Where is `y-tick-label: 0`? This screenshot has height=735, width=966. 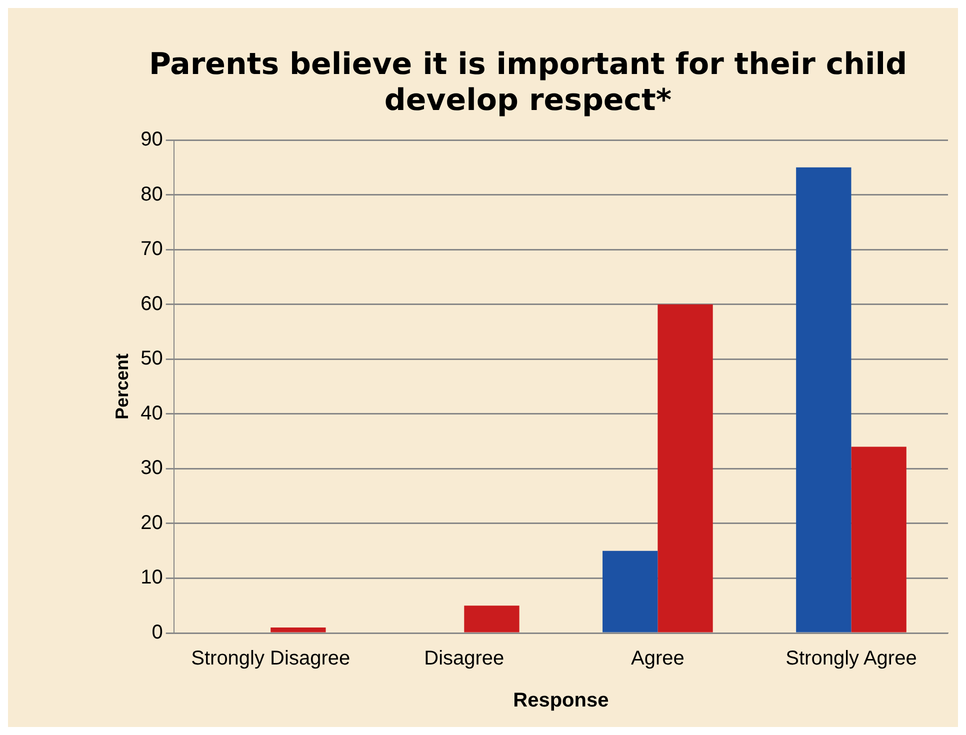 y-tick-label: 0 is located at coordinates (157, 633).